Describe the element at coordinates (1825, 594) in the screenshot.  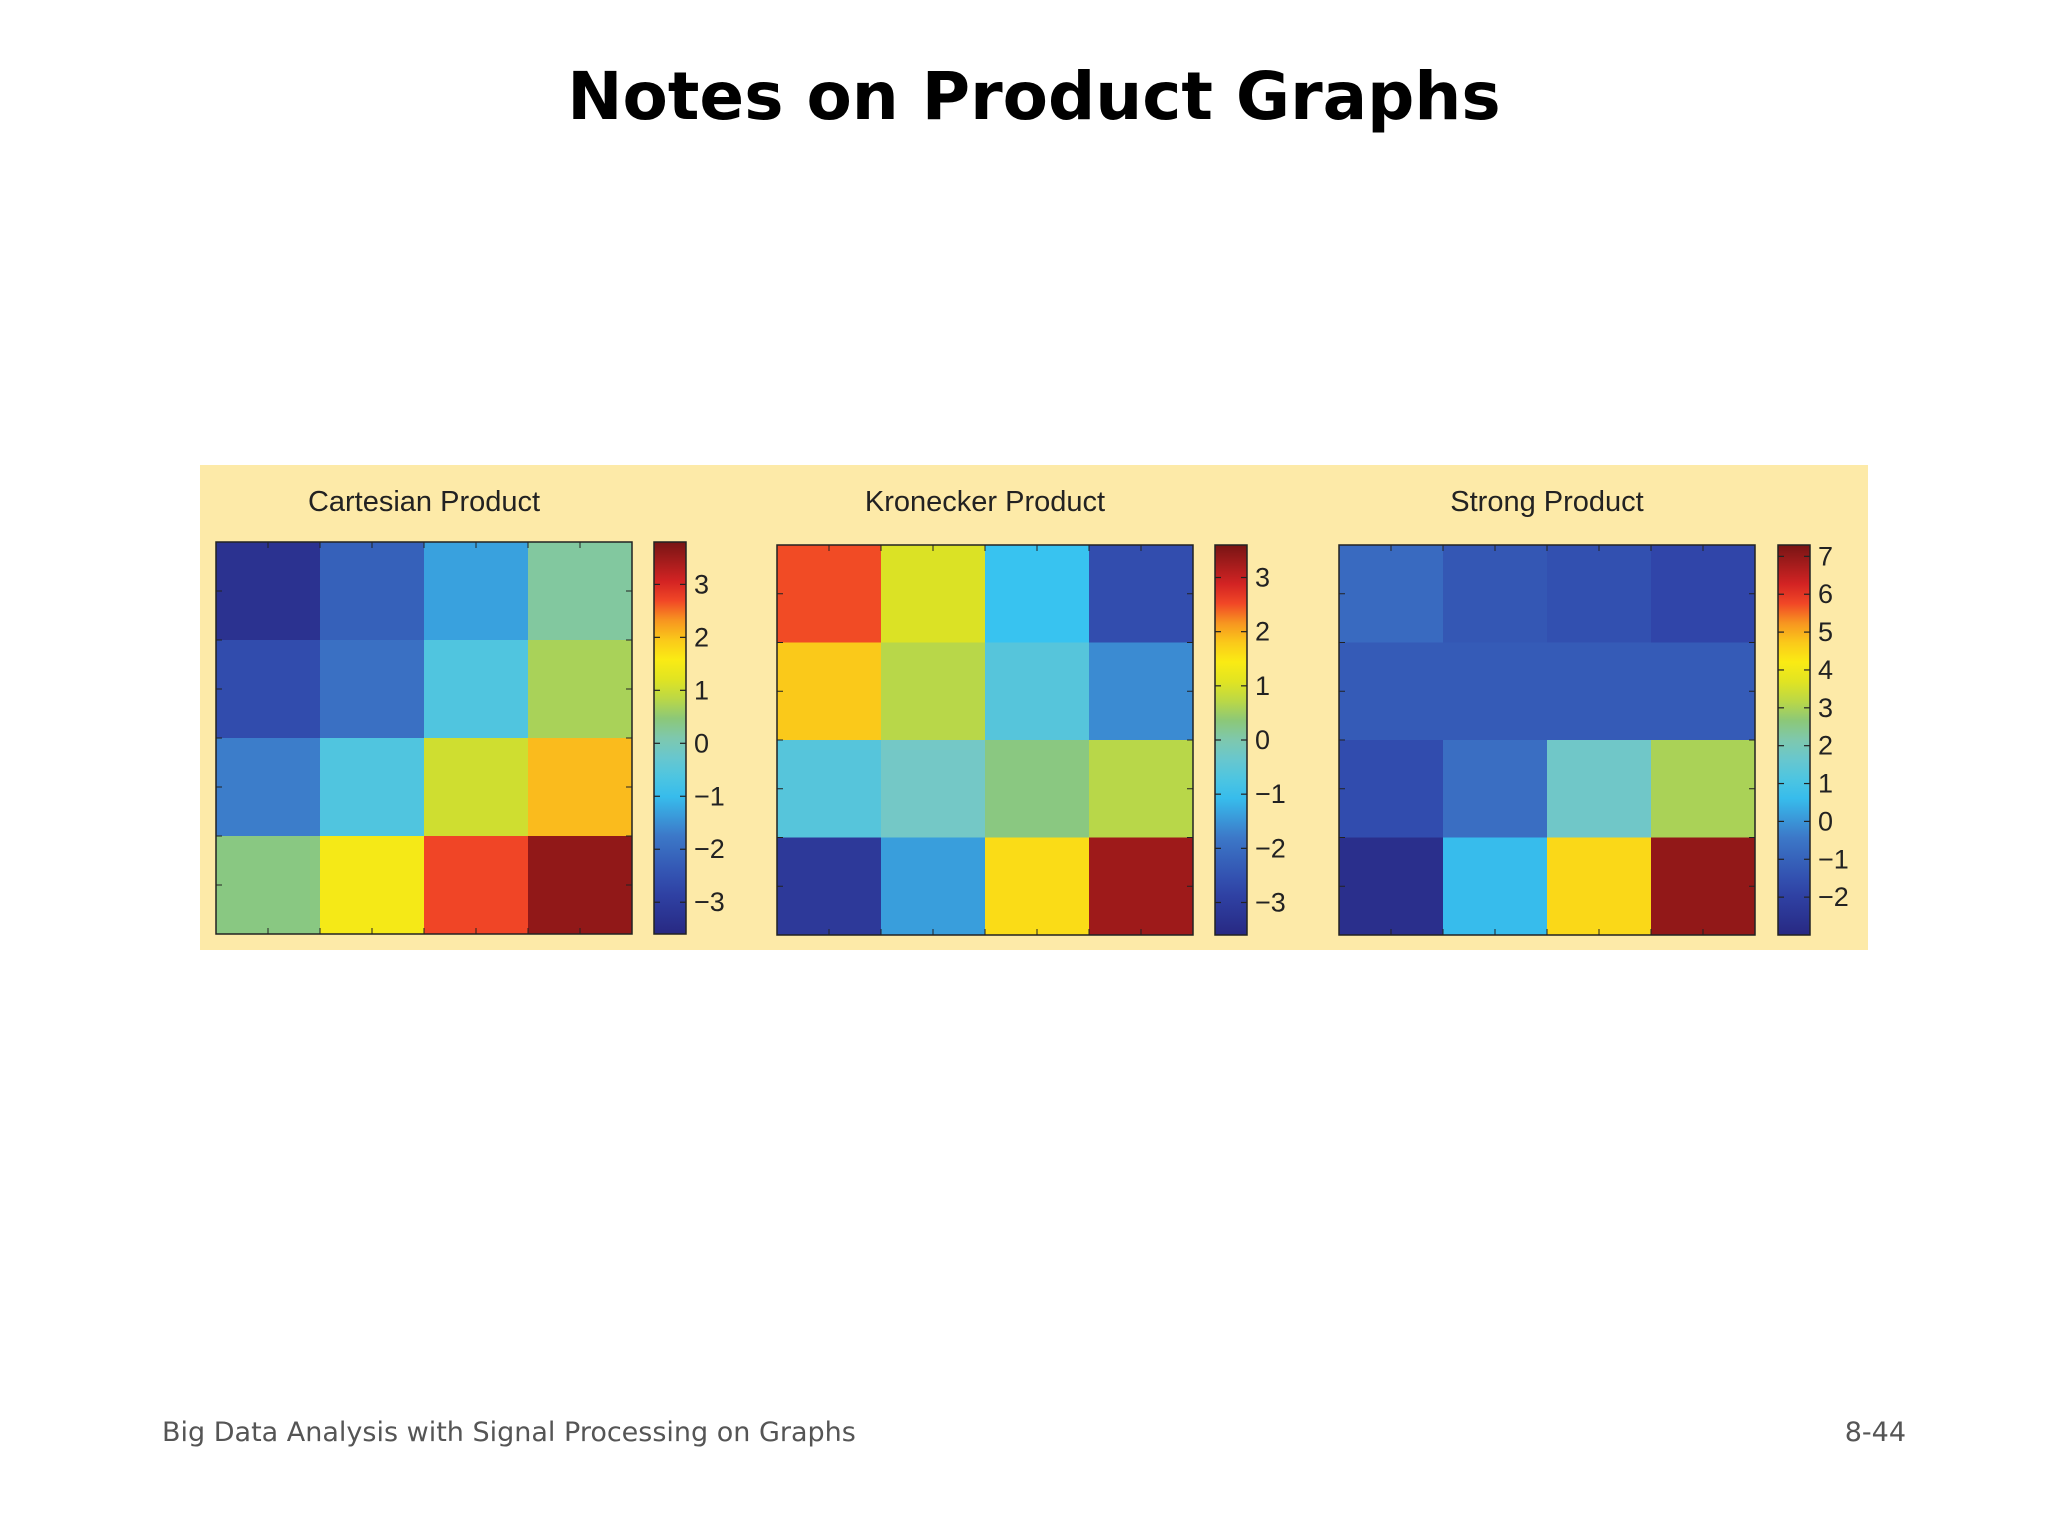
I see `colorbar-tick-label: 6` at that location.